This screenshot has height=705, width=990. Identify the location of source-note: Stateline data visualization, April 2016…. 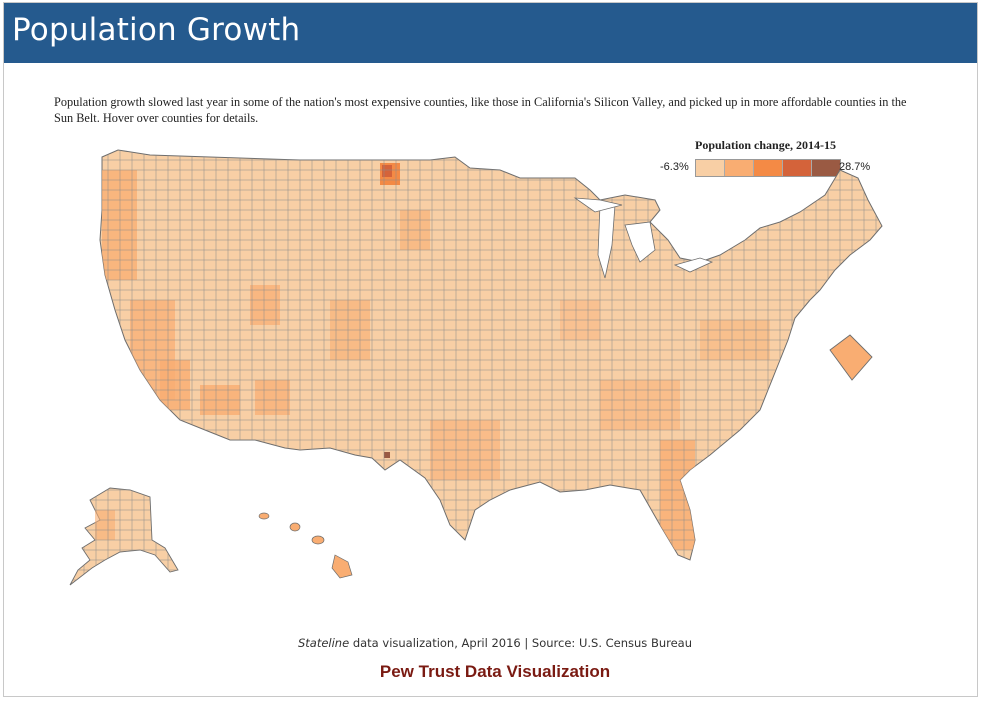
(495, 643).